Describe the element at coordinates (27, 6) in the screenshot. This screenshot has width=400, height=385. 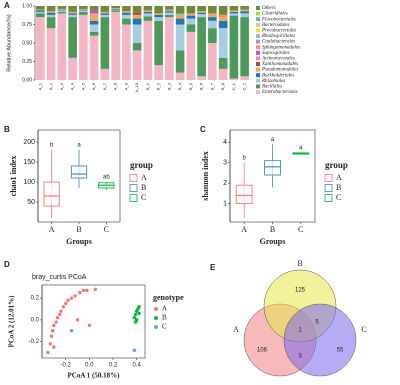
I see `y-tick-label: 1.00` at that location.